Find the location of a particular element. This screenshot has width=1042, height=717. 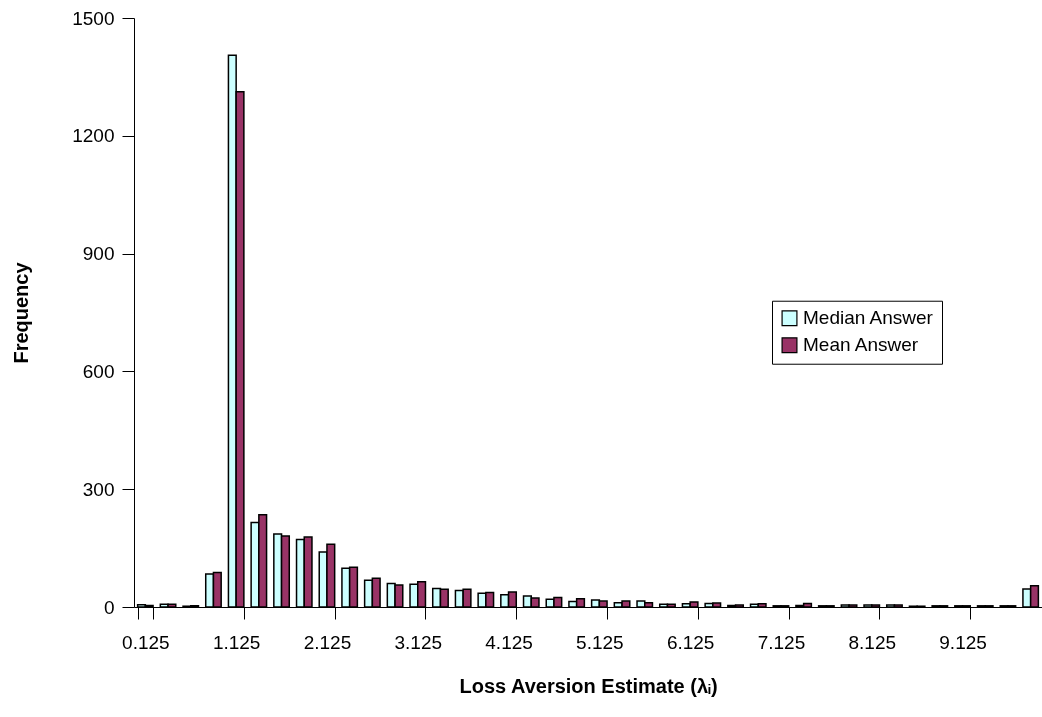

y-tick-label: 300 is located at coordinates (98, 489).